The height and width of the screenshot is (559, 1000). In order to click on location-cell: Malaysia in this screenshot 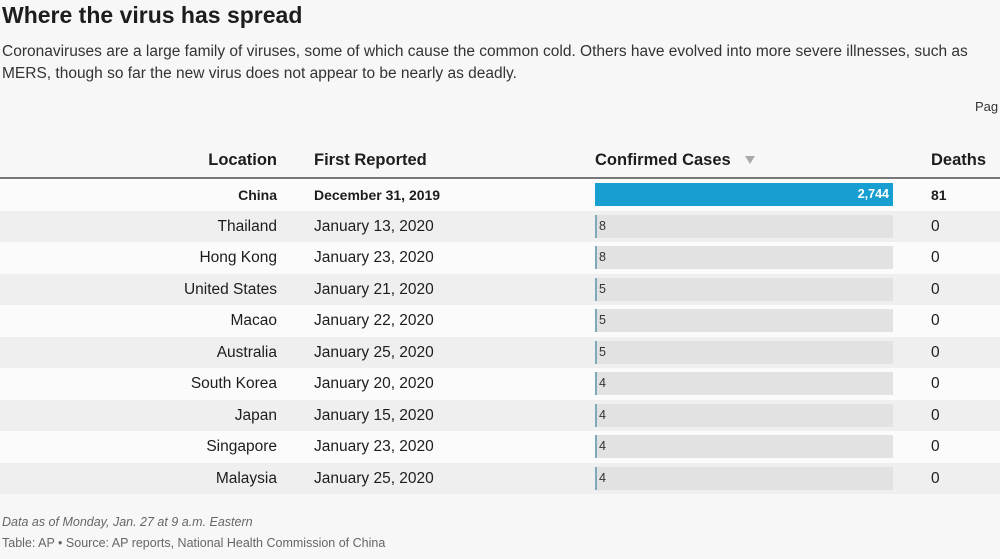, I will do `click(246, 478)`.